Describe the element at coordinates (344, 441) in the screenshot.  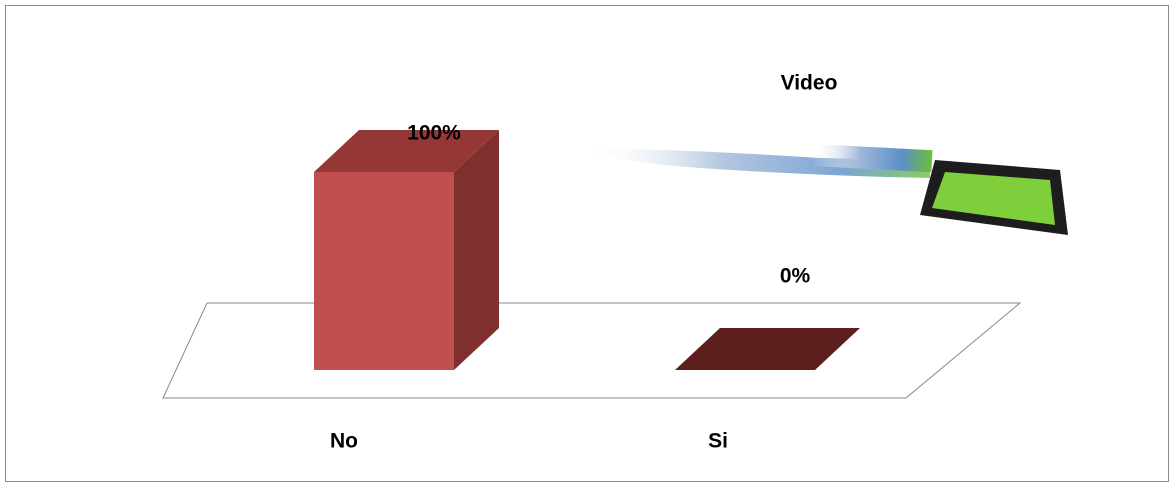
I see `x-tick-label: No` at that location.